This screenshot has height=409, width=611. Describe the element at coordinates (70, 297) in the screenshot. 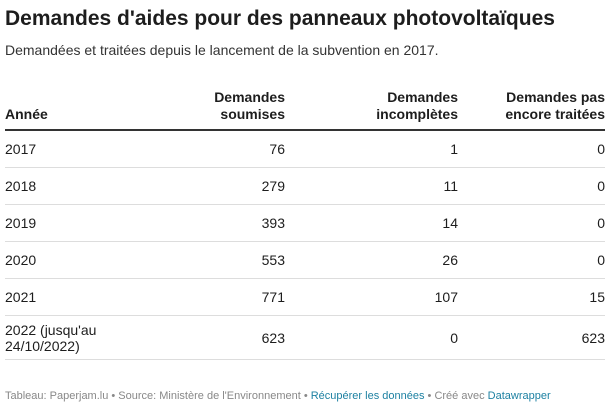

I see `year-cell: 2021` at that location.